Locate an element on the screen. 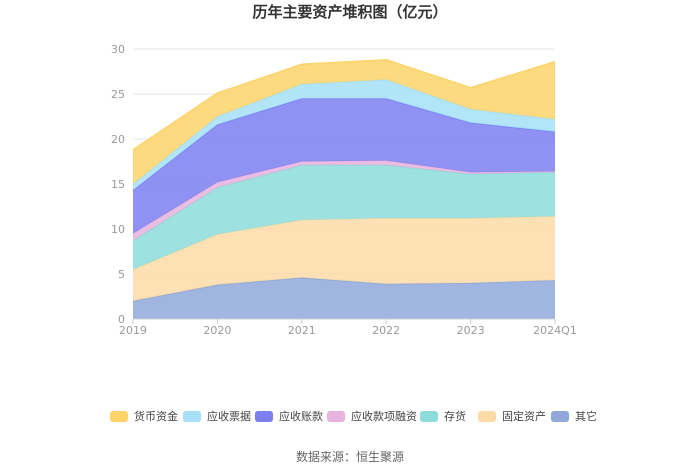  legend-label: 应收票据 is located at coordinates (229, 416).